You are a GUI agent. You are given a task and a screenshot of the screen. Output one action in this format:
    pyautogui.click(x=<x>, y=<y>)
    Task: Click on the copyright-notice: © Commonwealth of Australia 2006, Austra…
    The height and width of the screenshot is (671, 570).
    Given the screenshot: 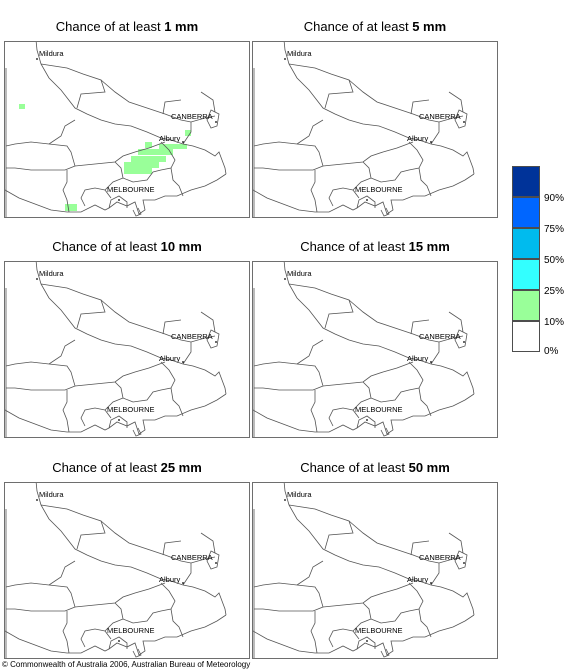 What is the action you would take?
    pyautogui.click(x=126, y=664)
    